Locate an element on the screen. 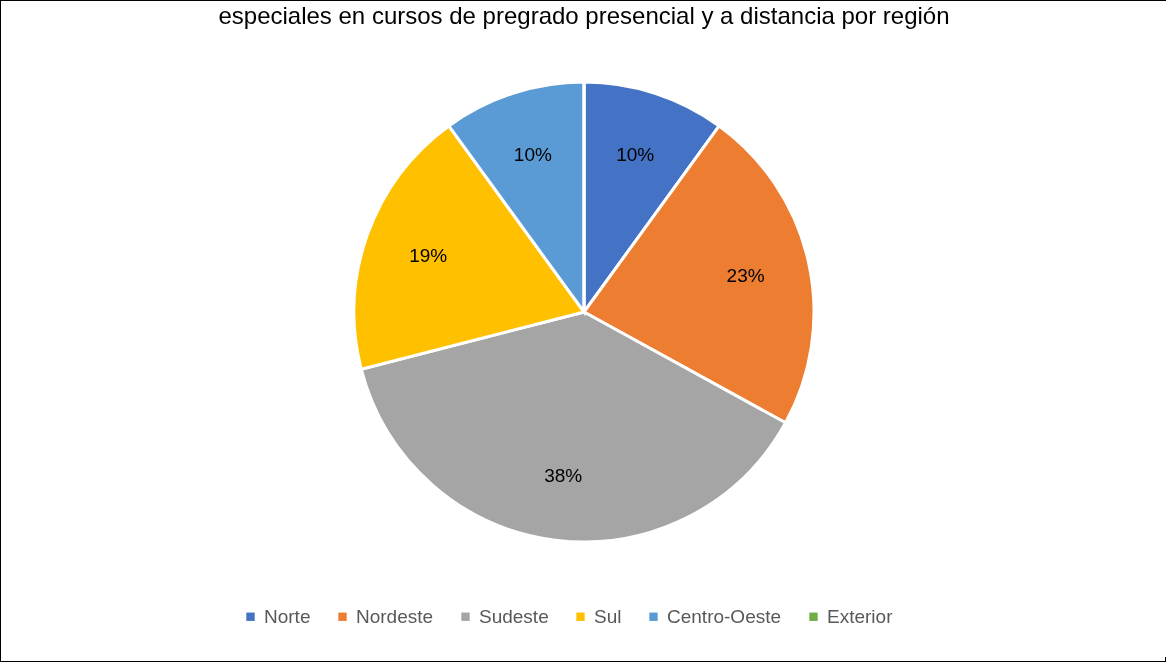 Image resolution: width=1168 pixels, height=664 pixels. data-label: 38% is located at coordinates (563, 476).